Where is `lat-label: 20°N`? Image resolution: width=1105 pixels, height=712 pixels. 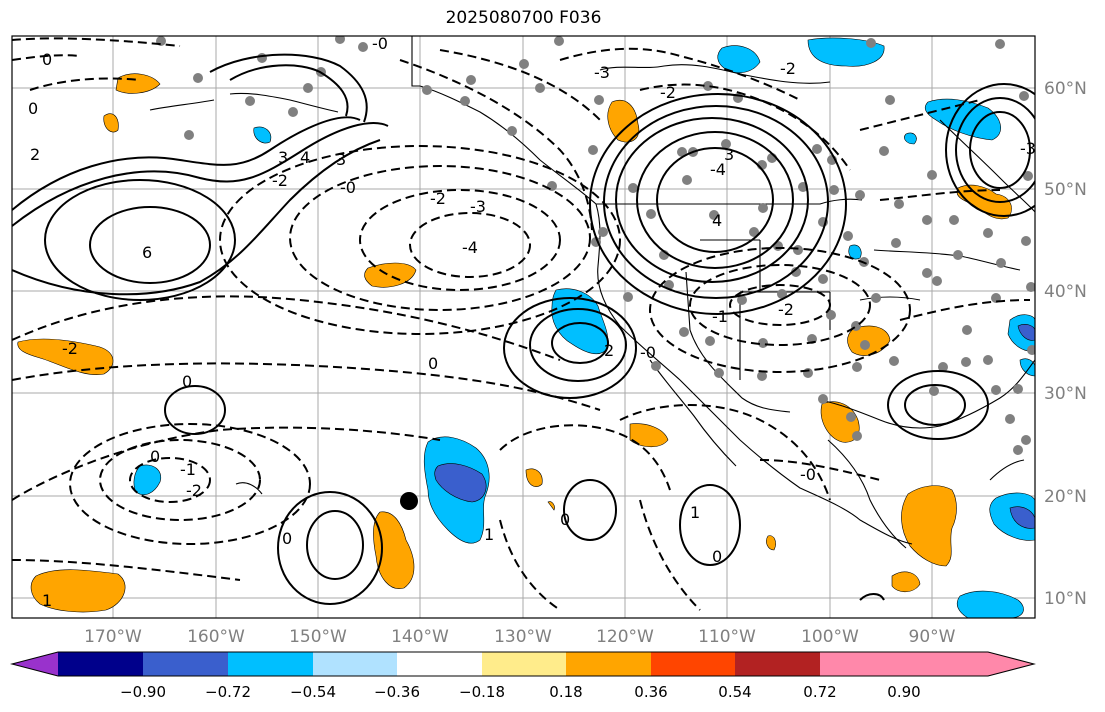
lat-label: 20°N is located at coordinates (1065, 497).